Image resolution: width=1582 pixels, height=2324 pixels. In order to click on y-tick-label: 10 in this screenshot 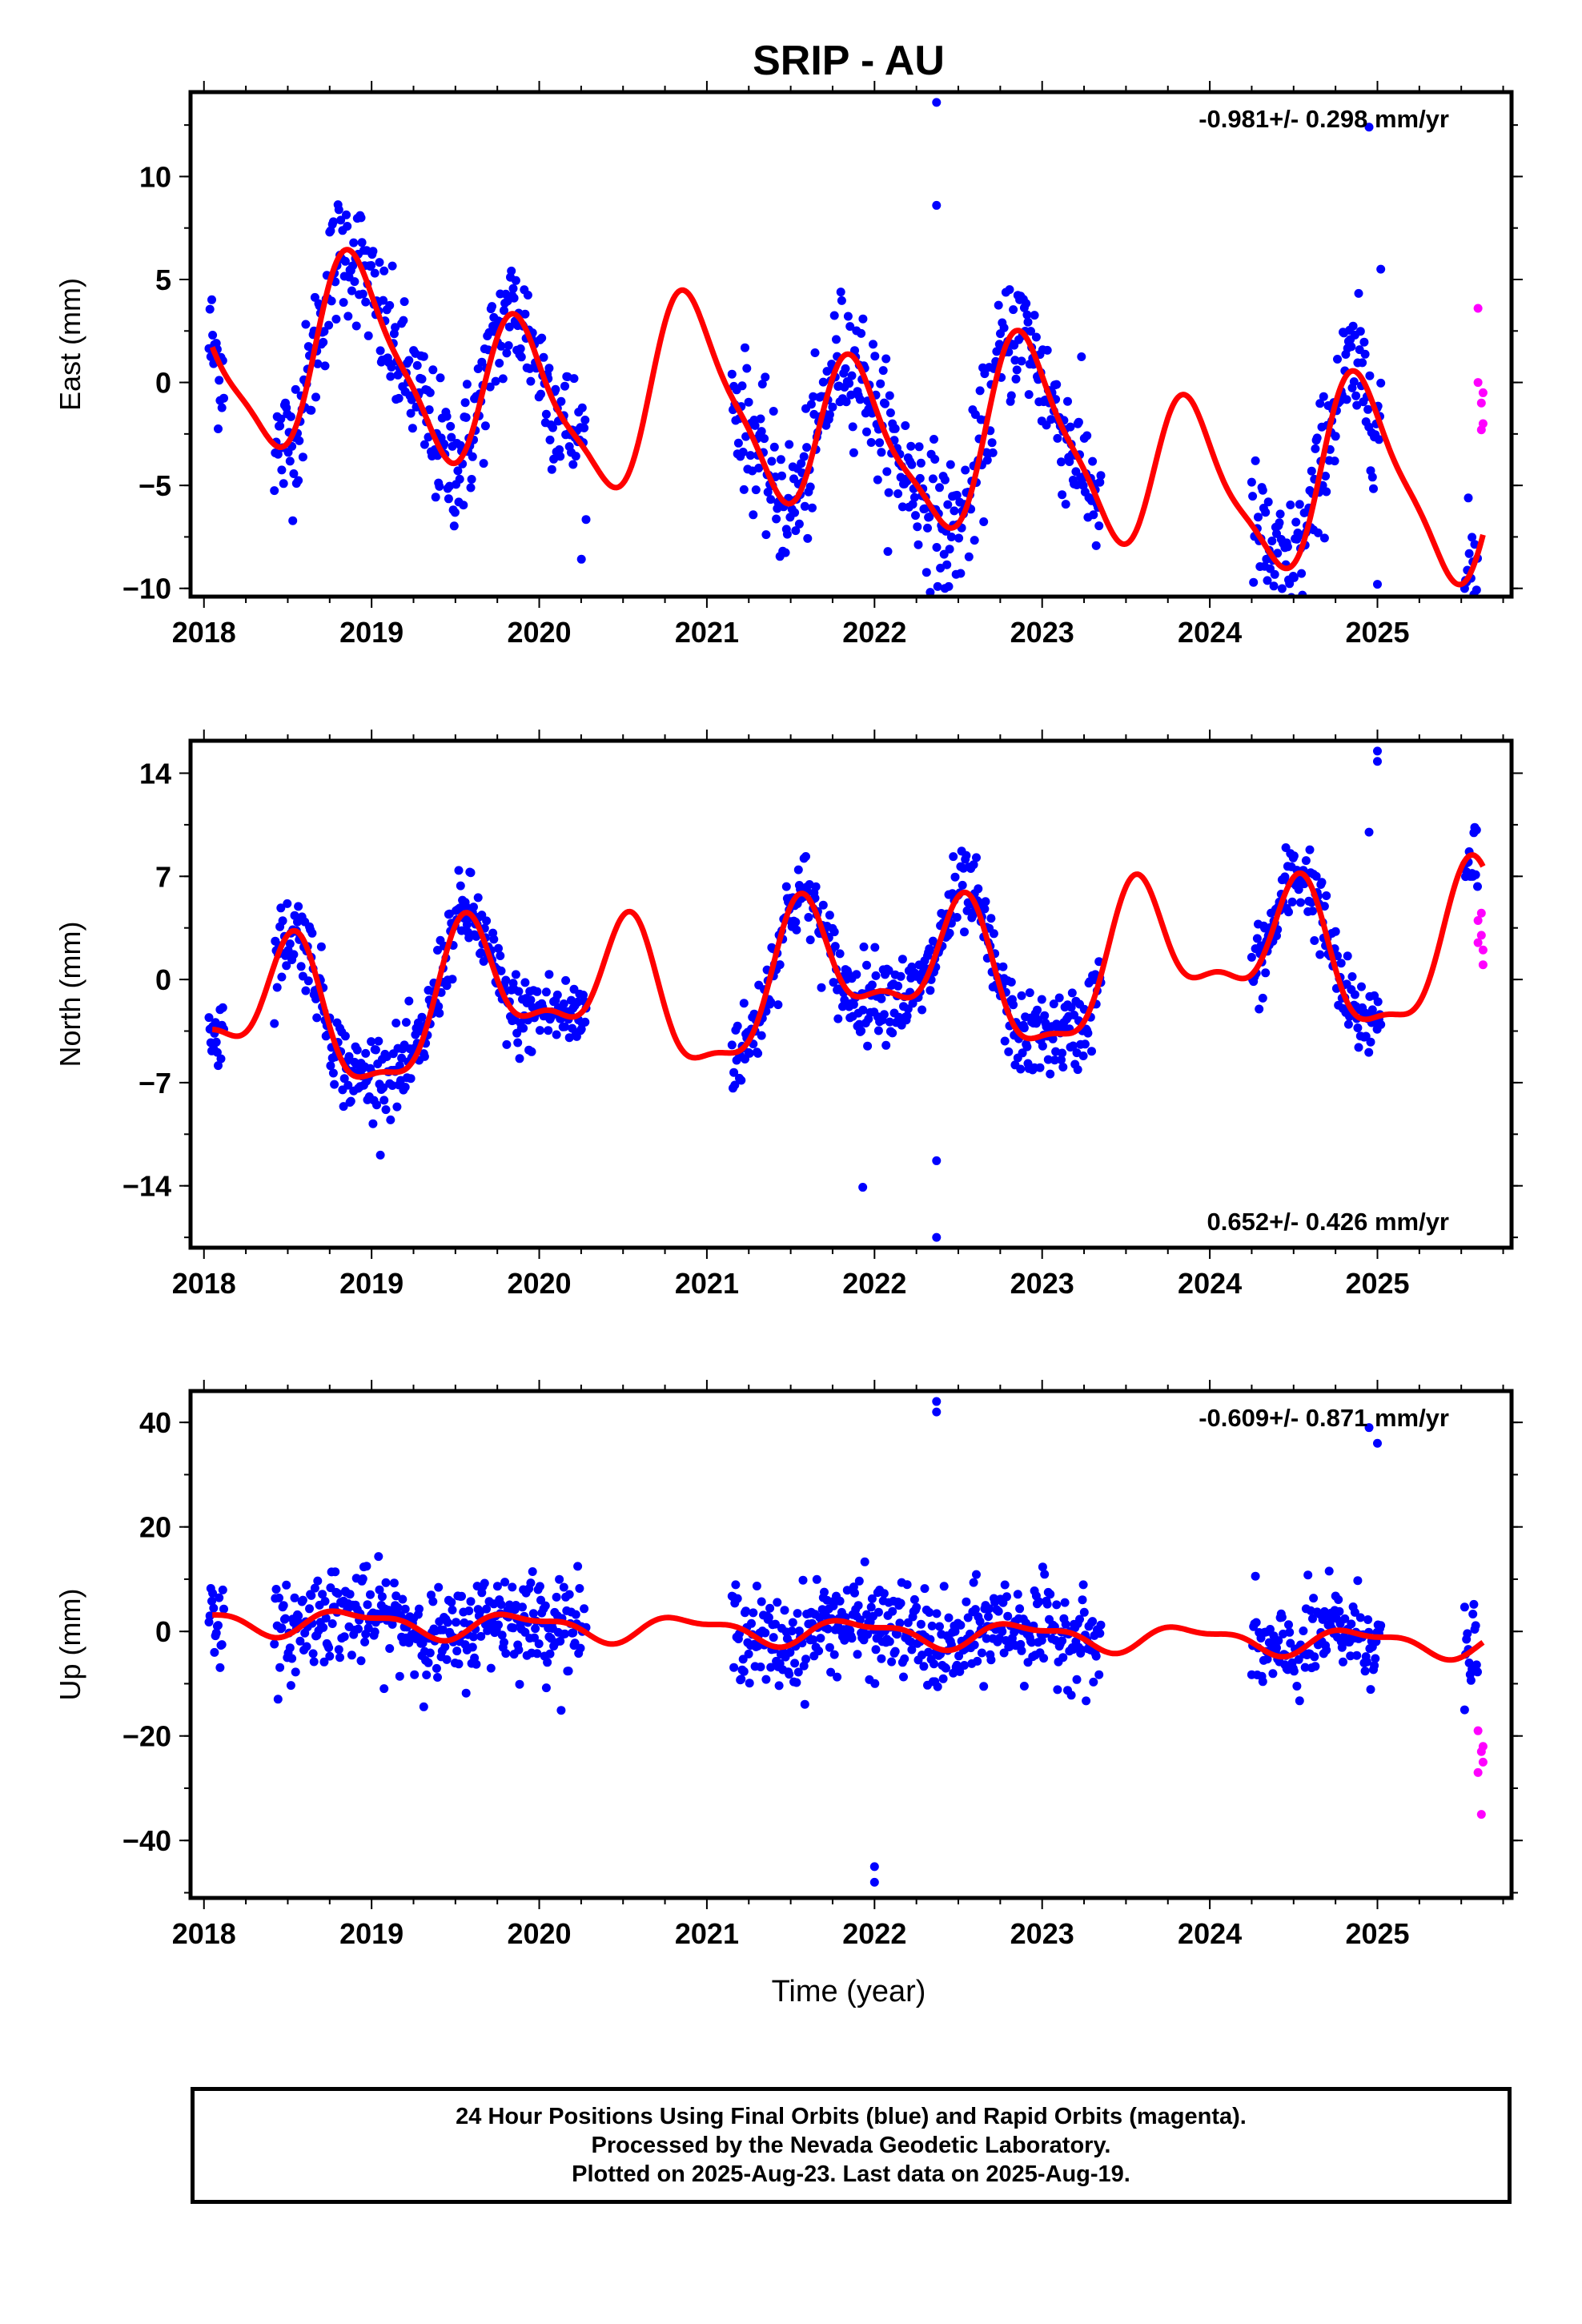, I will do `click(155, 176)`.